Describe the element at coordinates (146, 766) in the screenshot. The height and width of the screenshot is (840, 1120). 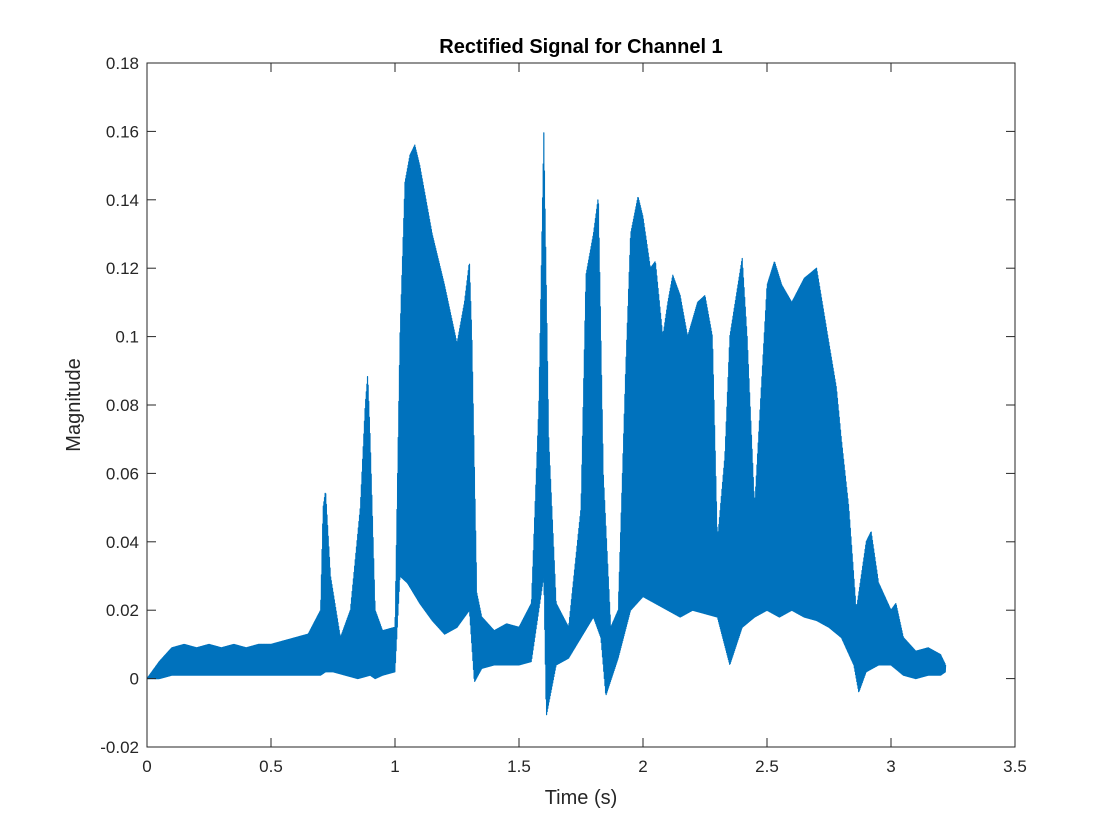
I see `x-tick-label: 0` at that location.